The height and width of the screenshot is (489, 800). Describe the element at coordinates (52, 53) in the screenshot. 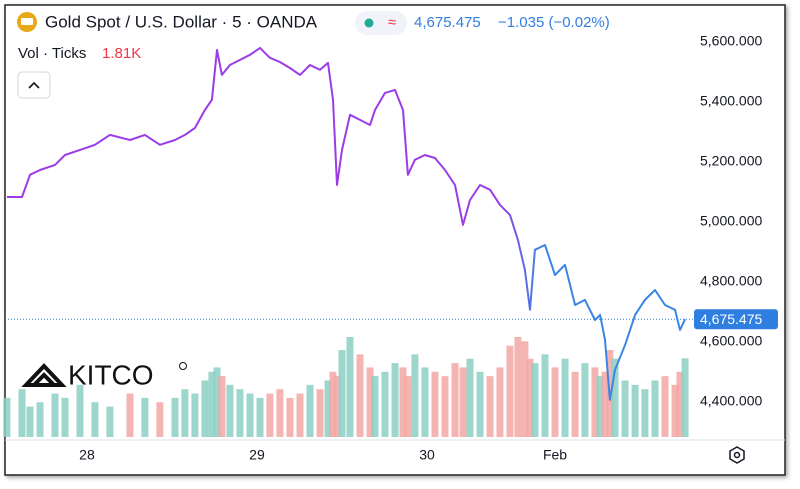

I see `volume-title: Vol · Ticks` at that location.